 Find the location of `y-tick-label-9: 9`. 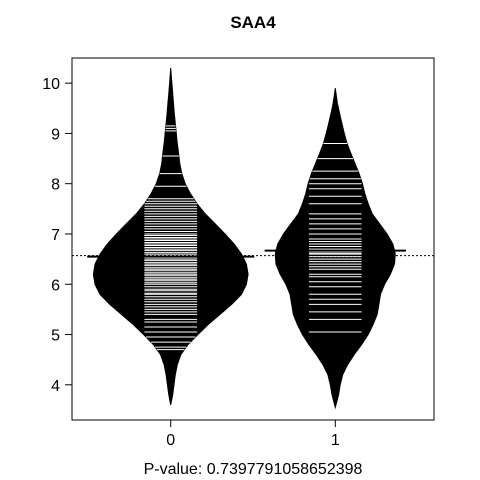

y-tick-label-9: 9 is located at coordinates (55, 134).